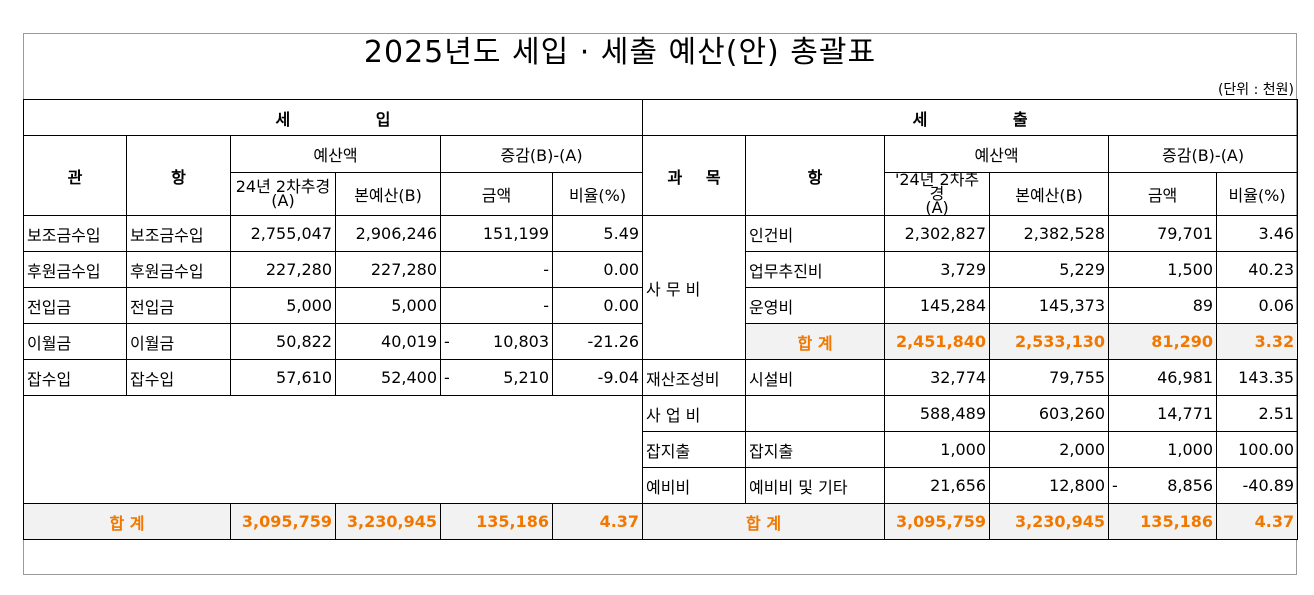 The image size is (1314, 595). I want to click on exp-prev-cell: 3,729, so click(937, 269).